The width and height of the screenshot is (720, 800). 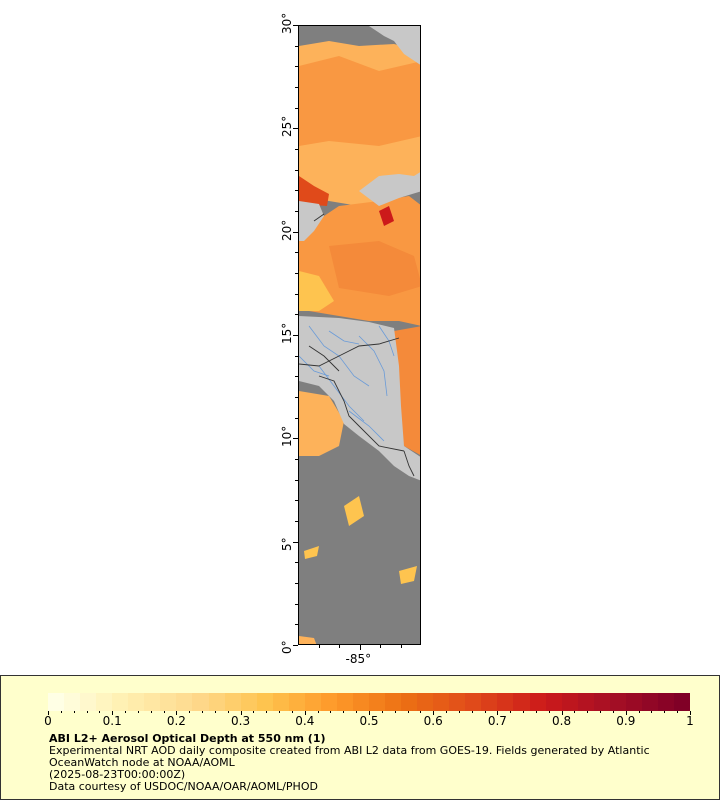 I want to click on colorbar-tick-label: 0.5, so click(x=369, y=721).